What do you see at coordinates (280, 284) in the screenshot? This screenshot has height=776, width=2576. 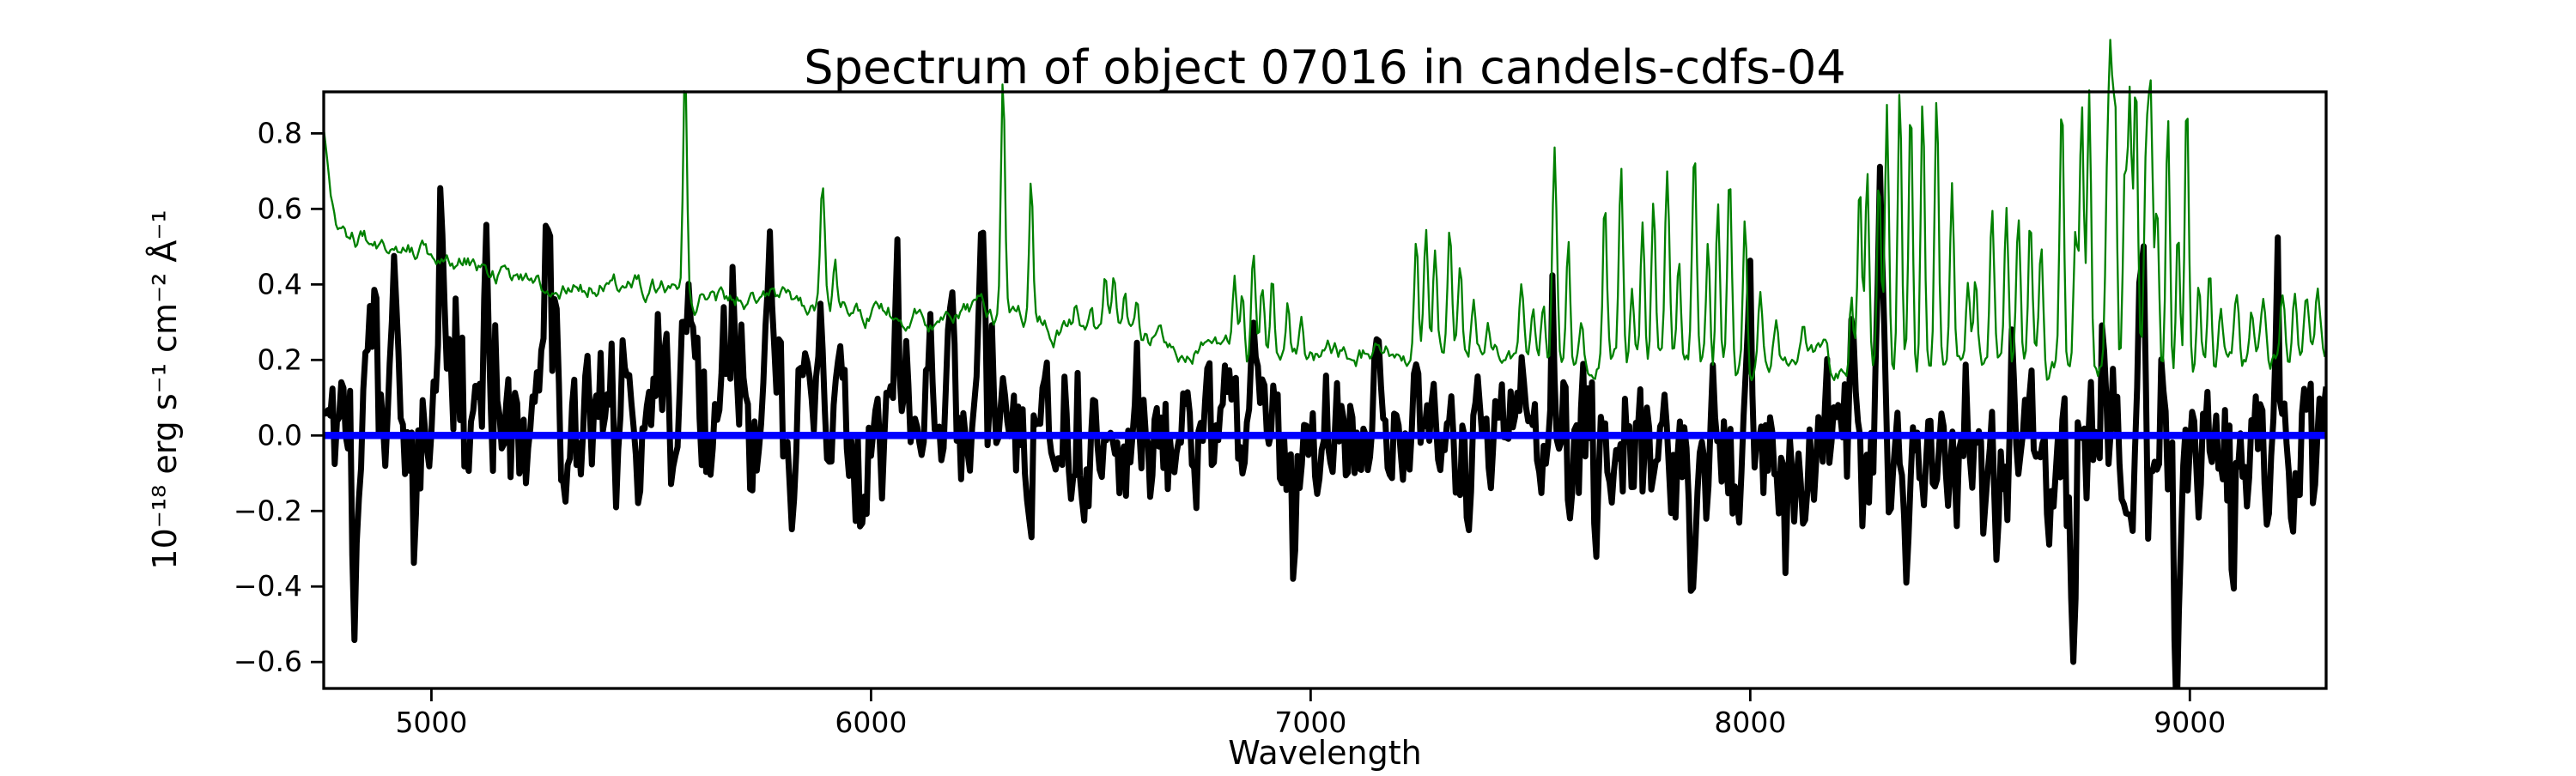 I see `y-tick-label: 0.4` at bounding box center [280, 284].